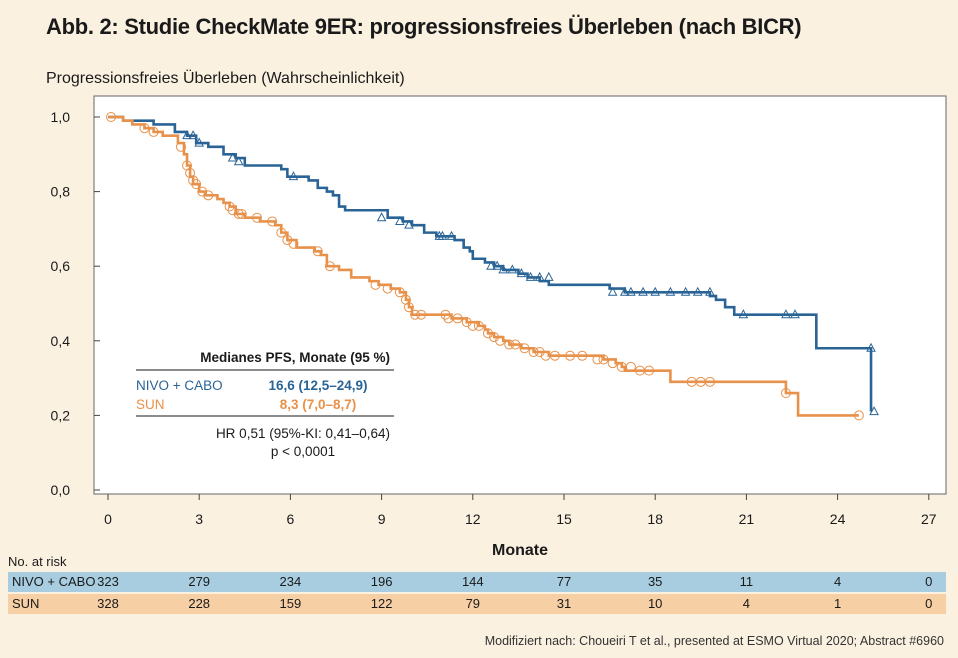 Image resolution: width=958 pixels, height=658 pixels. I want to click on stats-hr: HR 0,51 (95%-KI: 0,41–0,64), so click(303, 433).